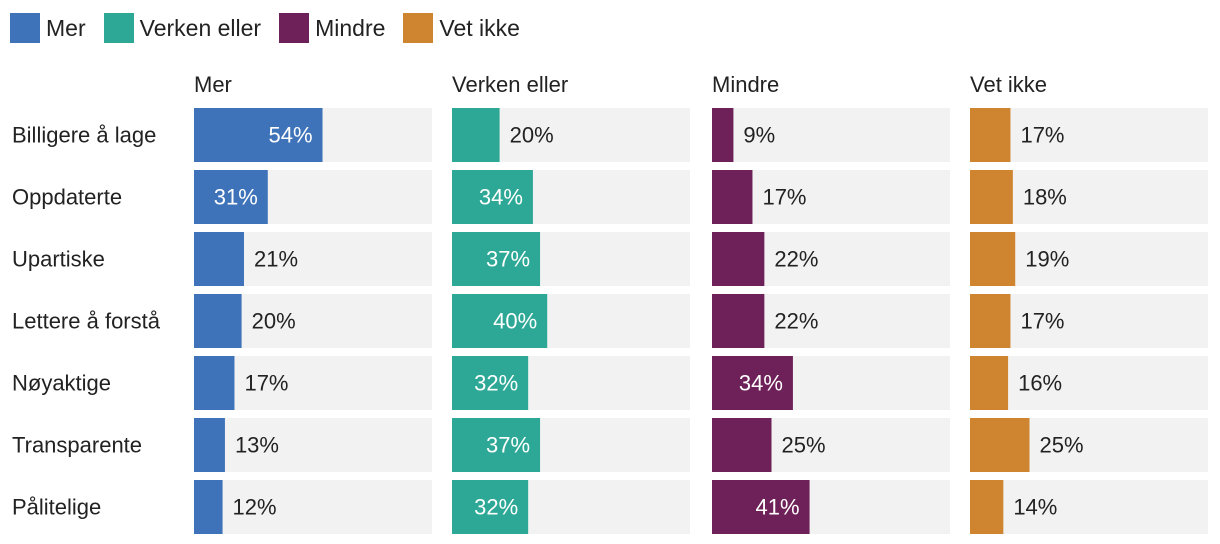 Image resolution: width=1220 pixels, height=544 pixels. I want to click on legend-item: Mer, so click(48, 28).